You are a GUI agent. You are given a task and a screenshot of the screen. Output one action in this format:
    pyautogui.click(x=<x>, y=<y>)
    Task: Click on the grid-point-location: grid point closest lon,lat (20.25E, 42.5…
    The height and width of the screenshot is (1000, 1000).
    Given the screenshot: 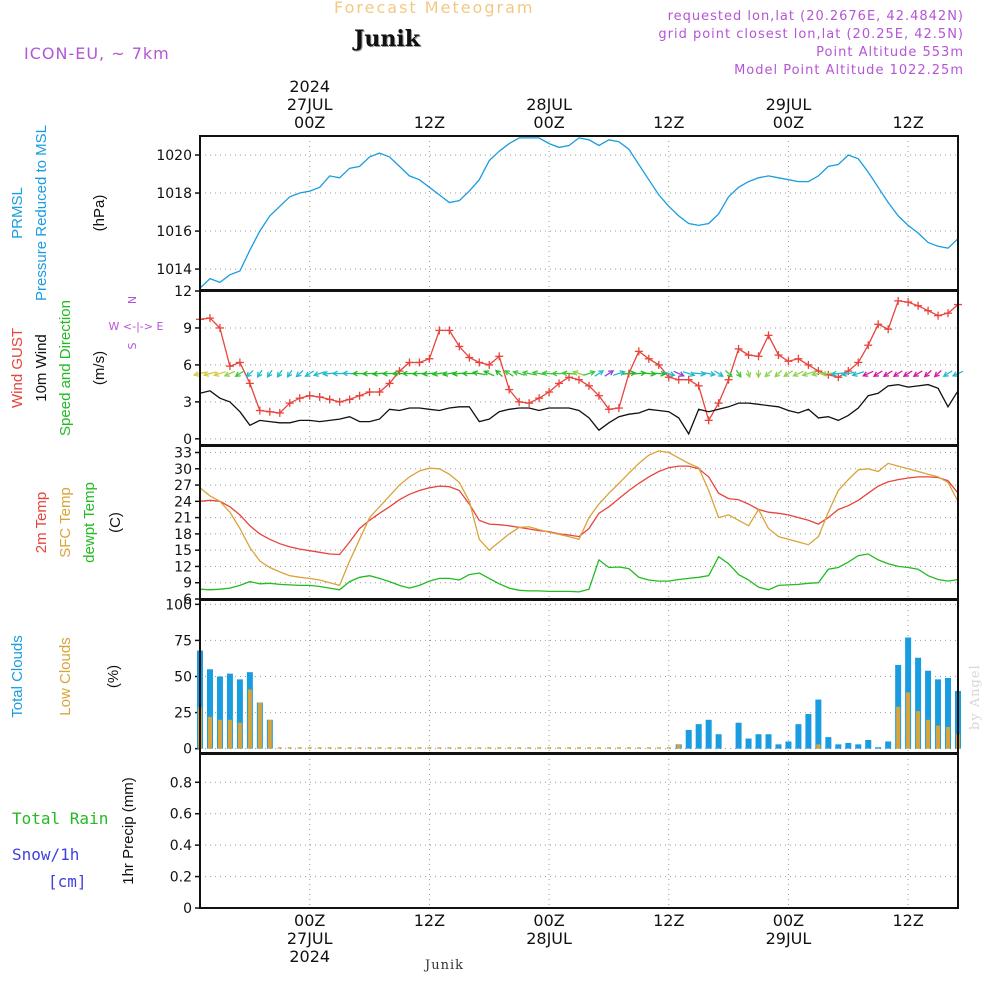 What is the action you would take?
    pyautogui.click(x=811, y=34)
    